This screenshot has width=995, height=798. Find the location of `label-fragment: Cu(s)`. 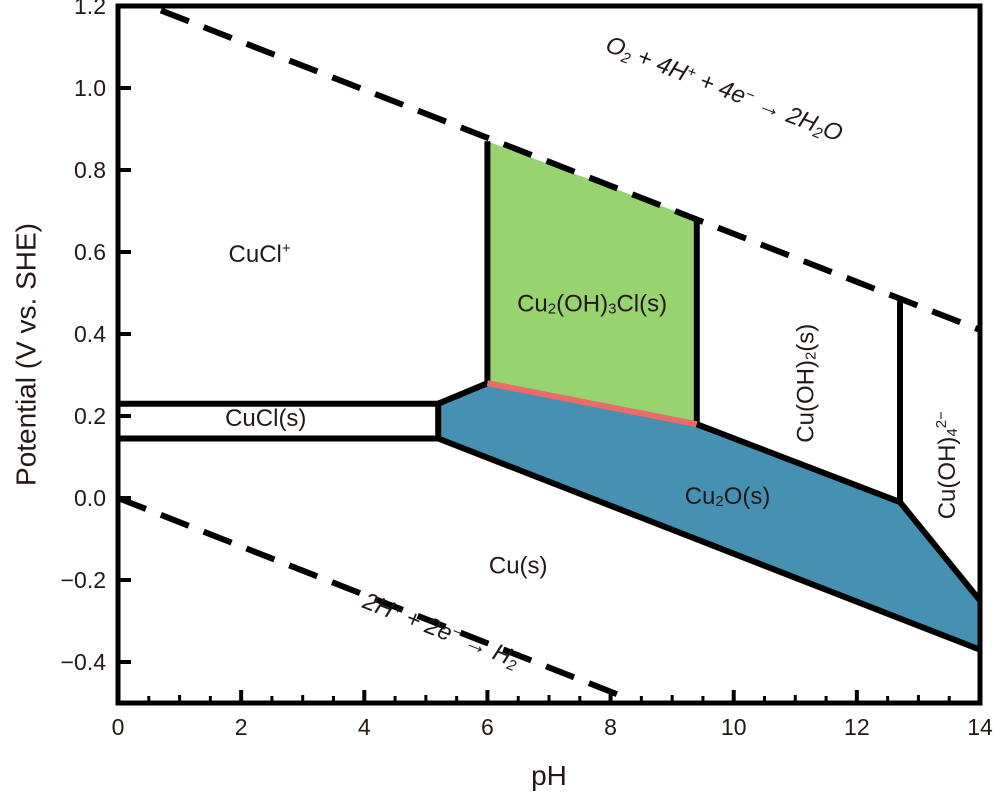

label-fragment: Cu(s) is located at coordinates (518, 566).